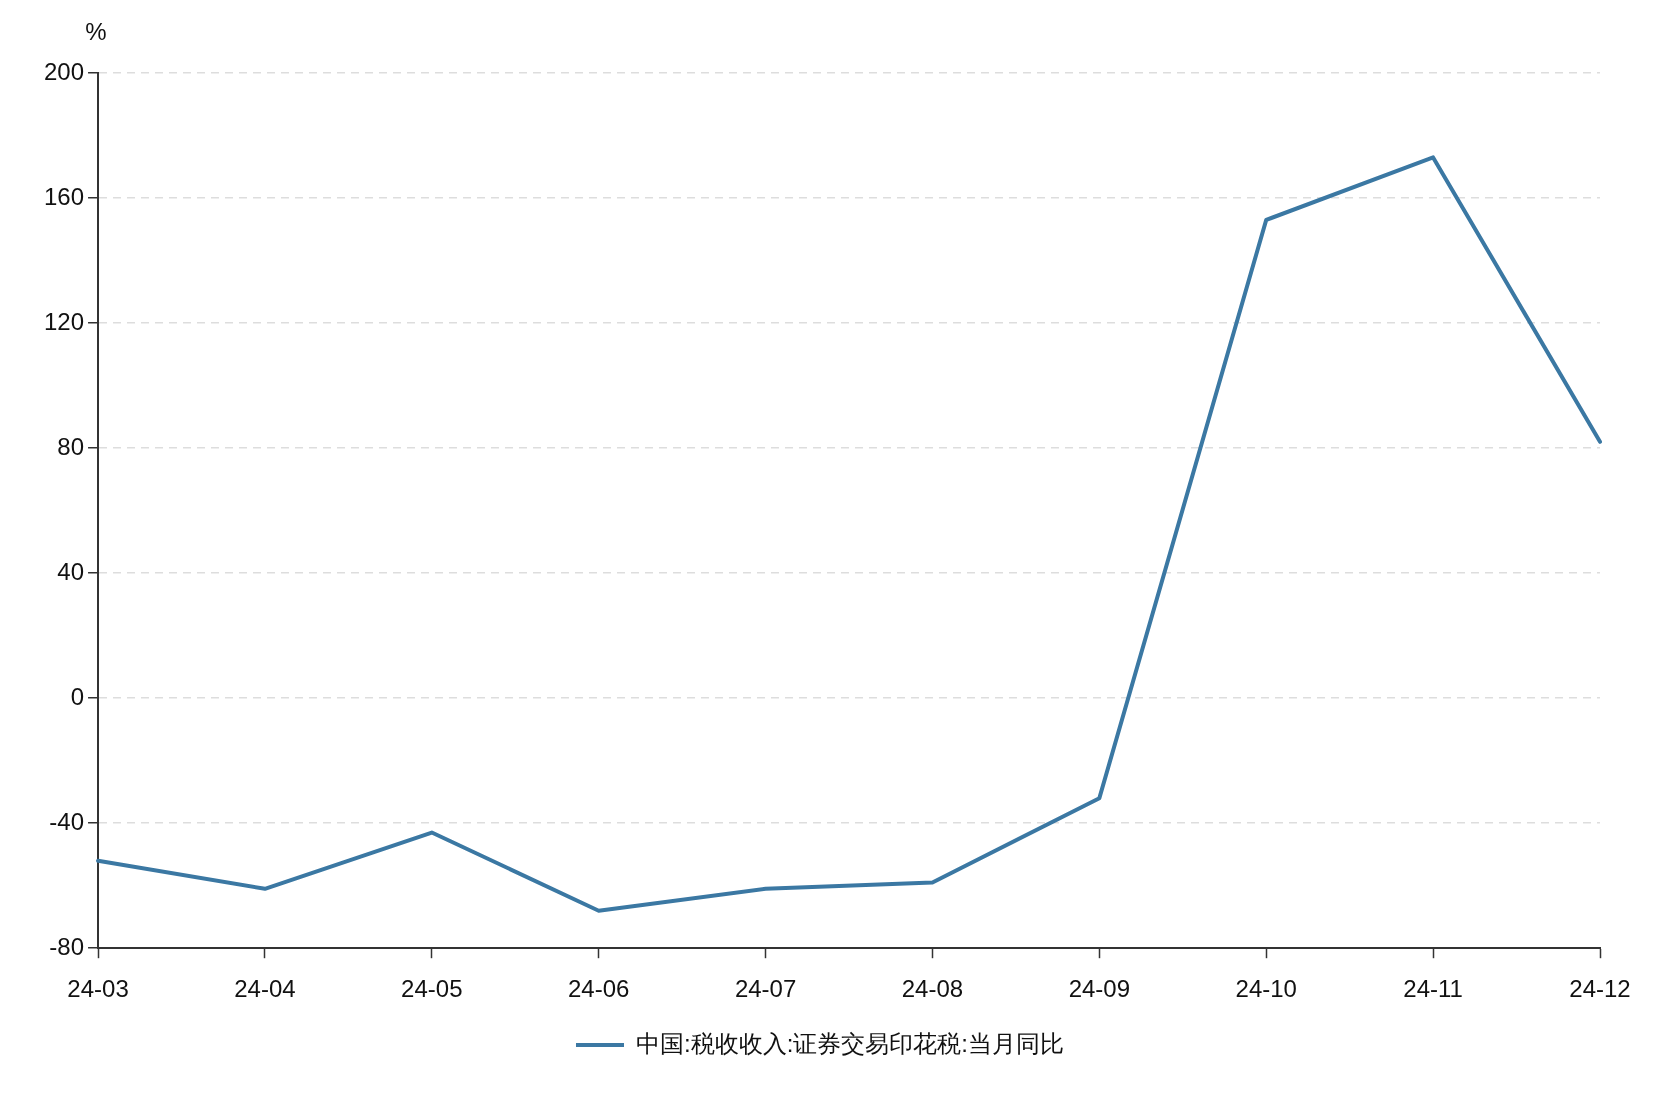 This screenshot has height=1114, width=1658. What do you see at coordinates (765, 989) in the screenshot?
I see `x-tick-label: 24-07` at bounding box center [765, 989].